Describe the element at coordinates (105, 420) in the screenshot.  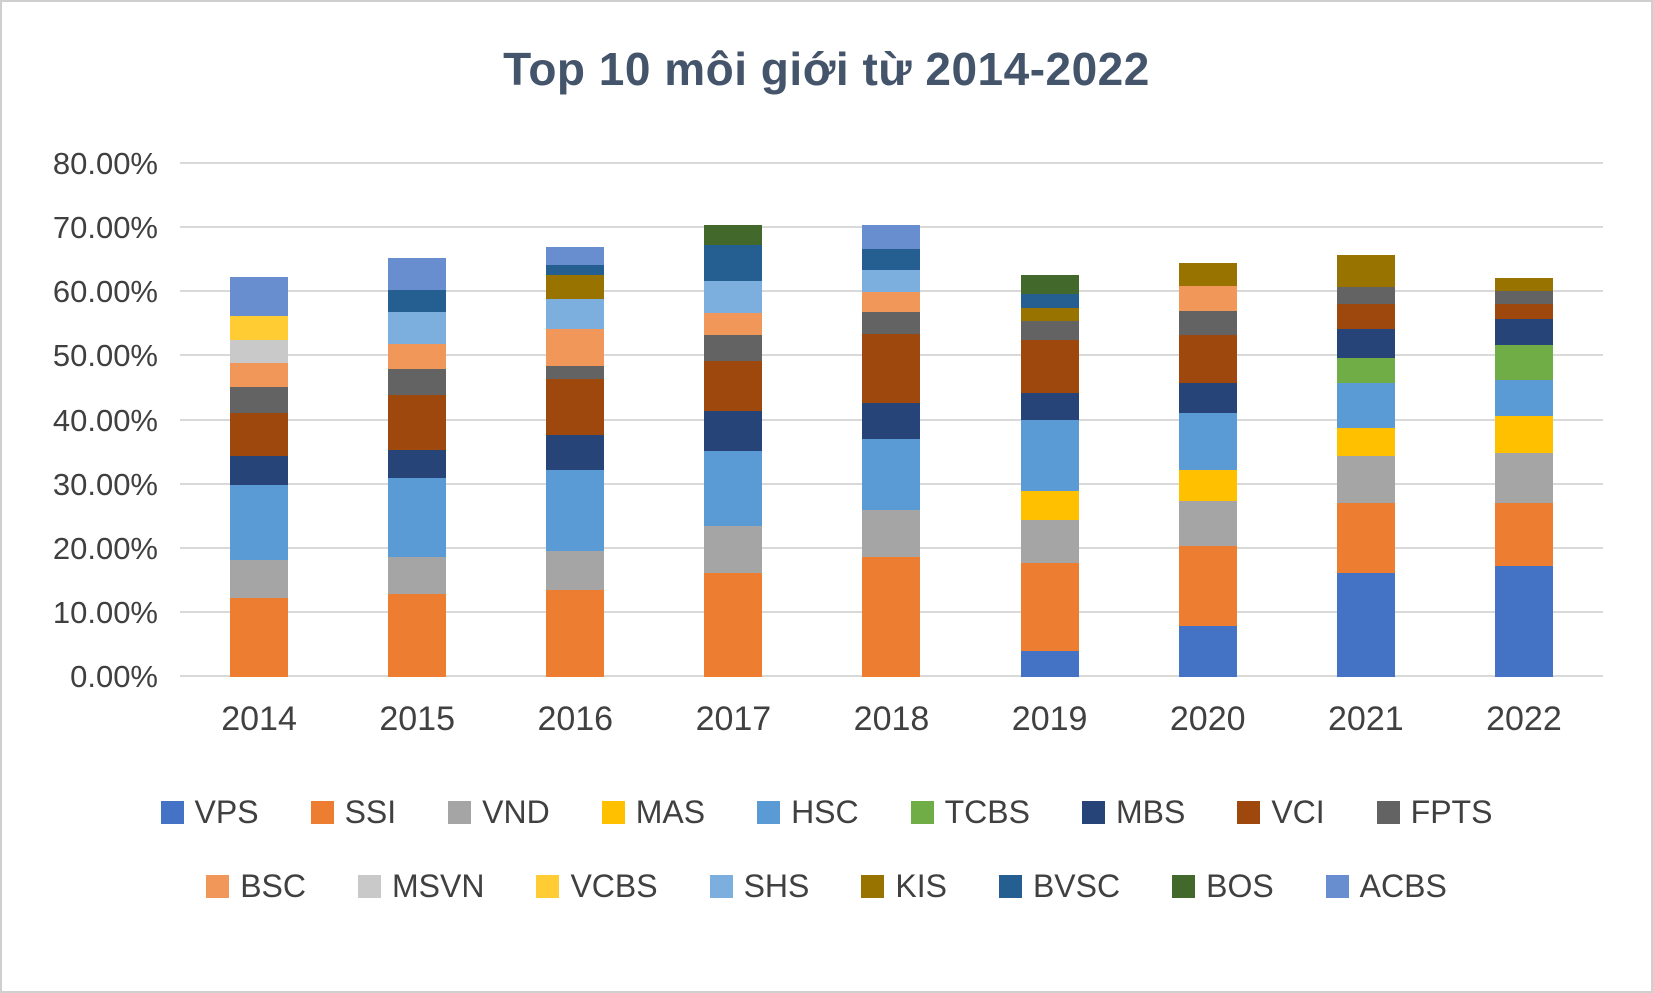
I see `y-axis-tick: 40.00%` at that location.